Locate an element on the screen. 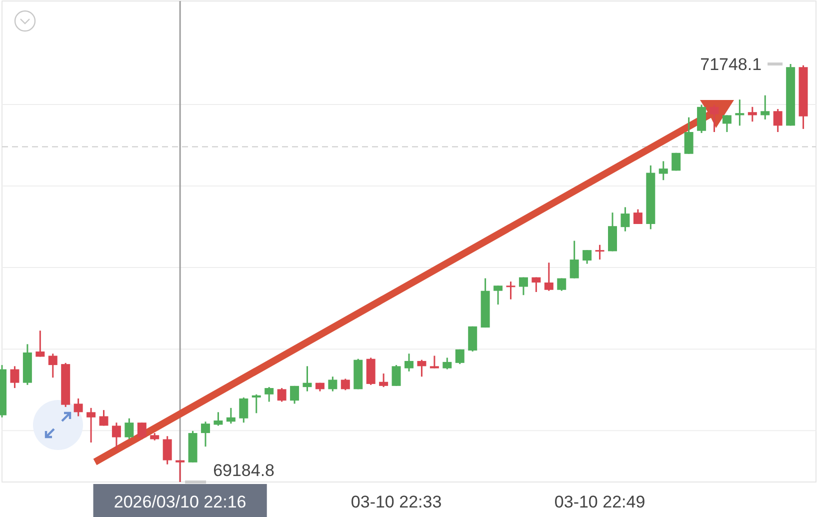  annotation: 69184.8 is located at coordinates (244, 470).